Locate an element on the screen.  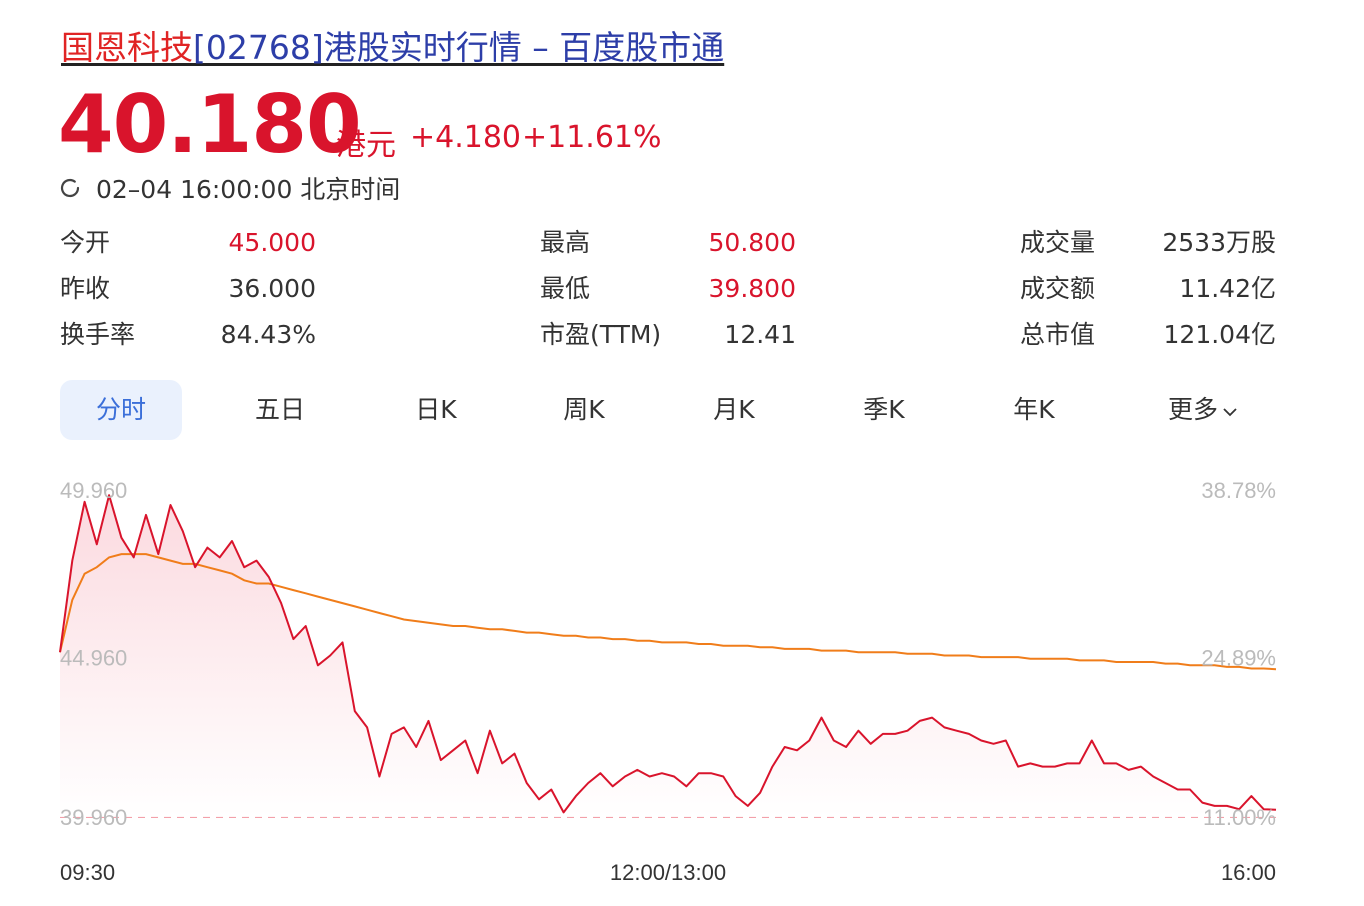
page-title-link: 国恩科技[02768]港股实时行情 – 百度股市通 is located at coordinates (392, 48).